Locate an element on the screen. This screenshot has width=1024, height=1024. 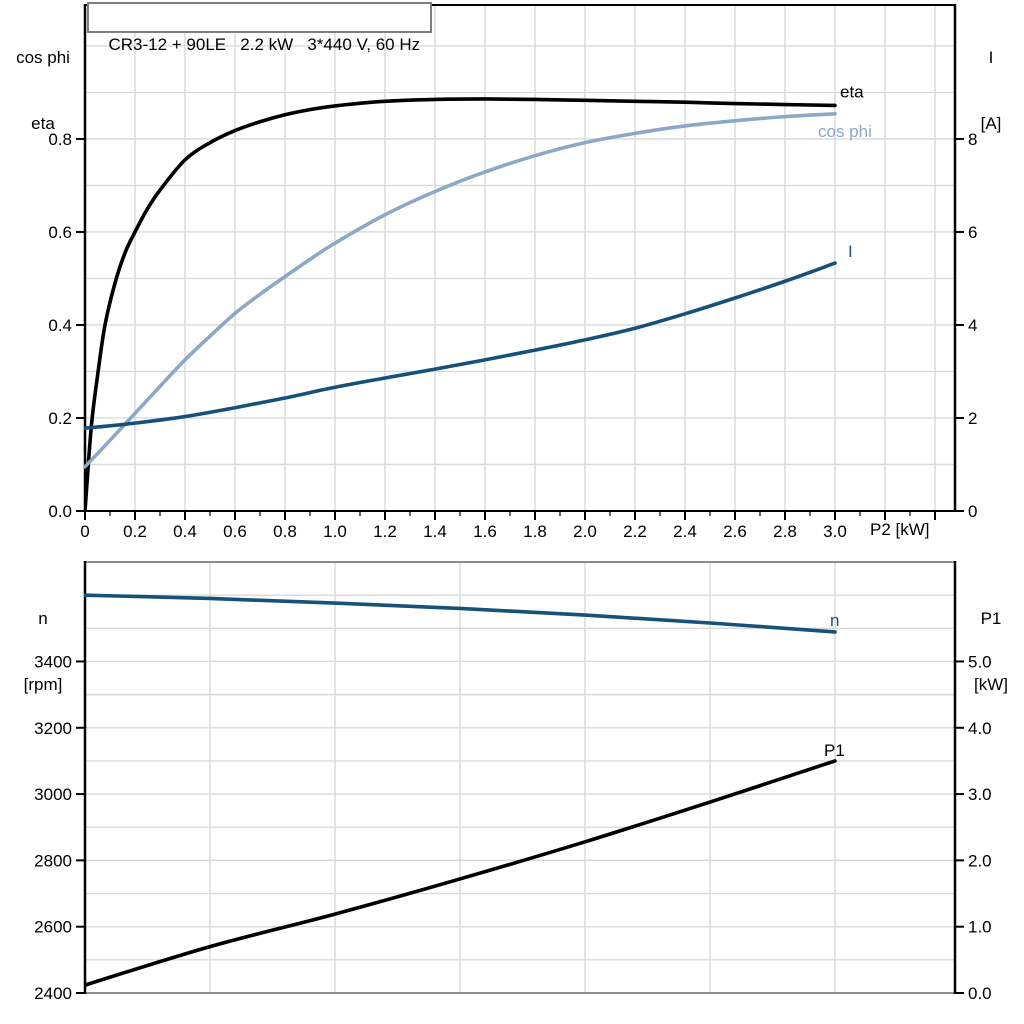
top-right-axis-title: I [A] is located at coordinates (991, 80).